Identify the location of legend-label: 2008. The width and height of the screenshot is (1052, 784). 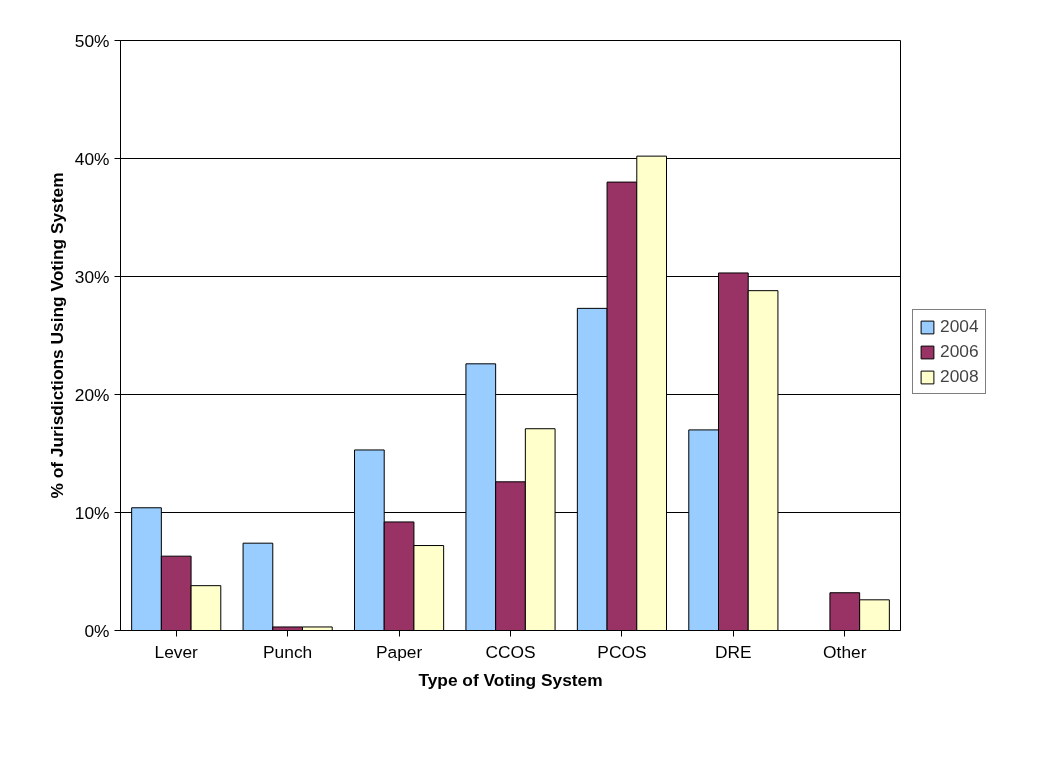
(959, 376).